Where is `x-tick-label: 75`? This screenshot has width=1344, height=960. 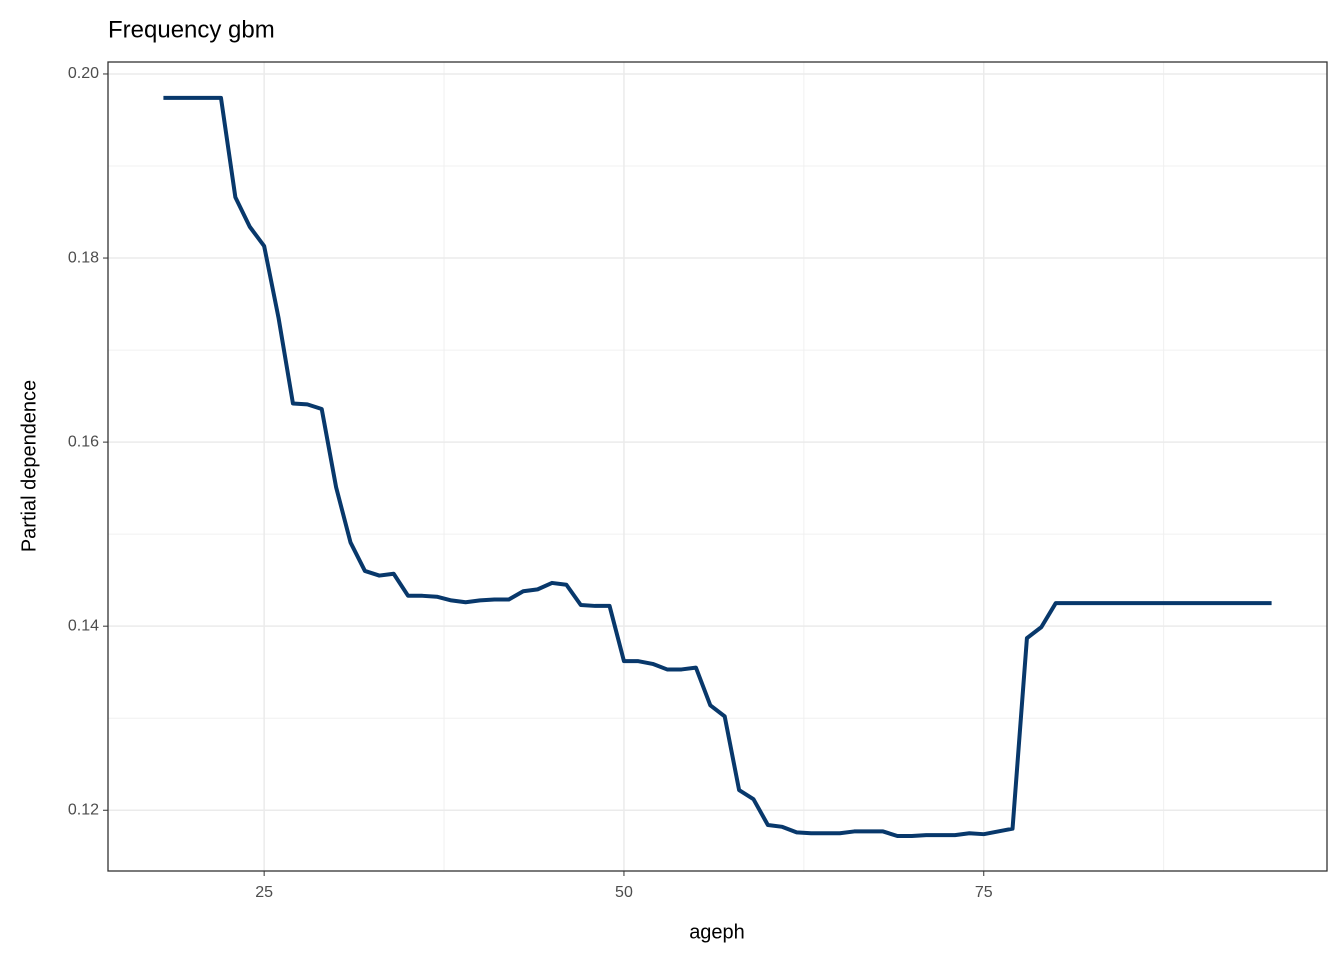
x-tick-label: 75 is located at coordinates (984, 892).